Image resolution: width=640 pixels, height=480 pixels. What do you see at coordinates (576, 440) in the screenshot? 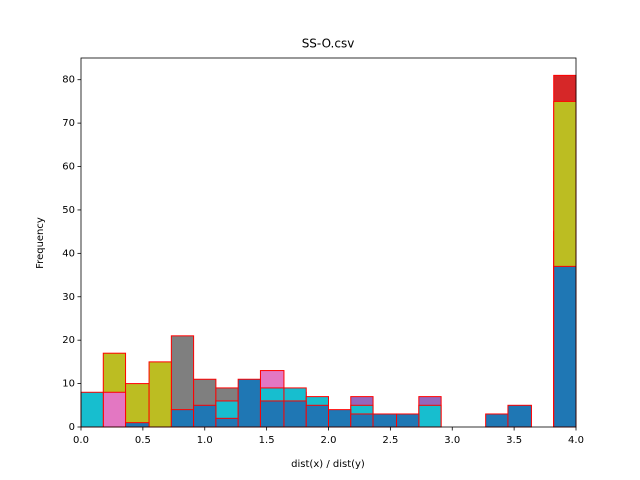
I see `x-tick-label: 4.0` at bounding box center [576, 440].